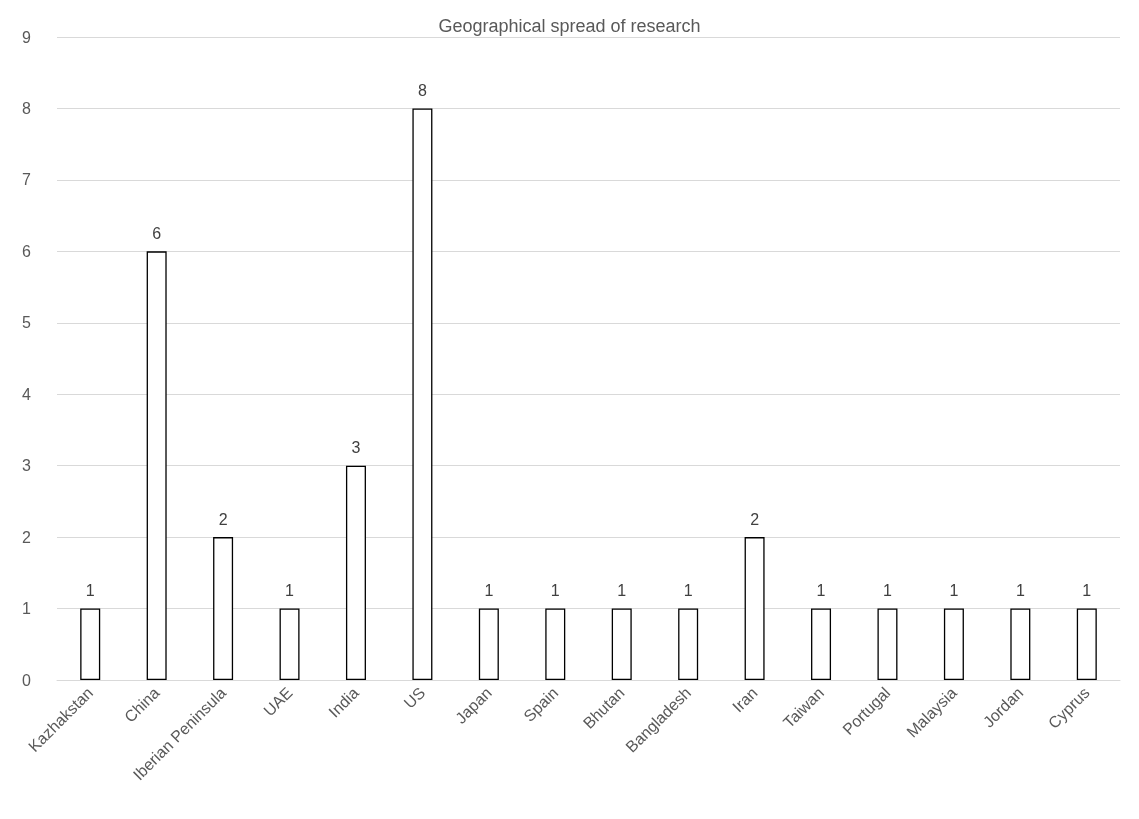  Describe the element at coordinates (745, 699) in the screenshot. I see `x-tick-label: Iran` at that location.